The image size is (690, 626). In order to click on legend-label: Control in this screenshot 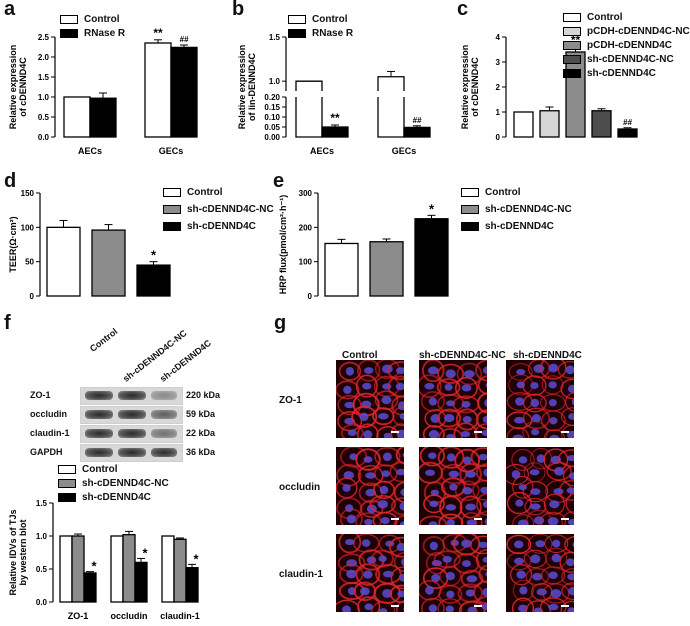, I will do `click(605, 17)`.